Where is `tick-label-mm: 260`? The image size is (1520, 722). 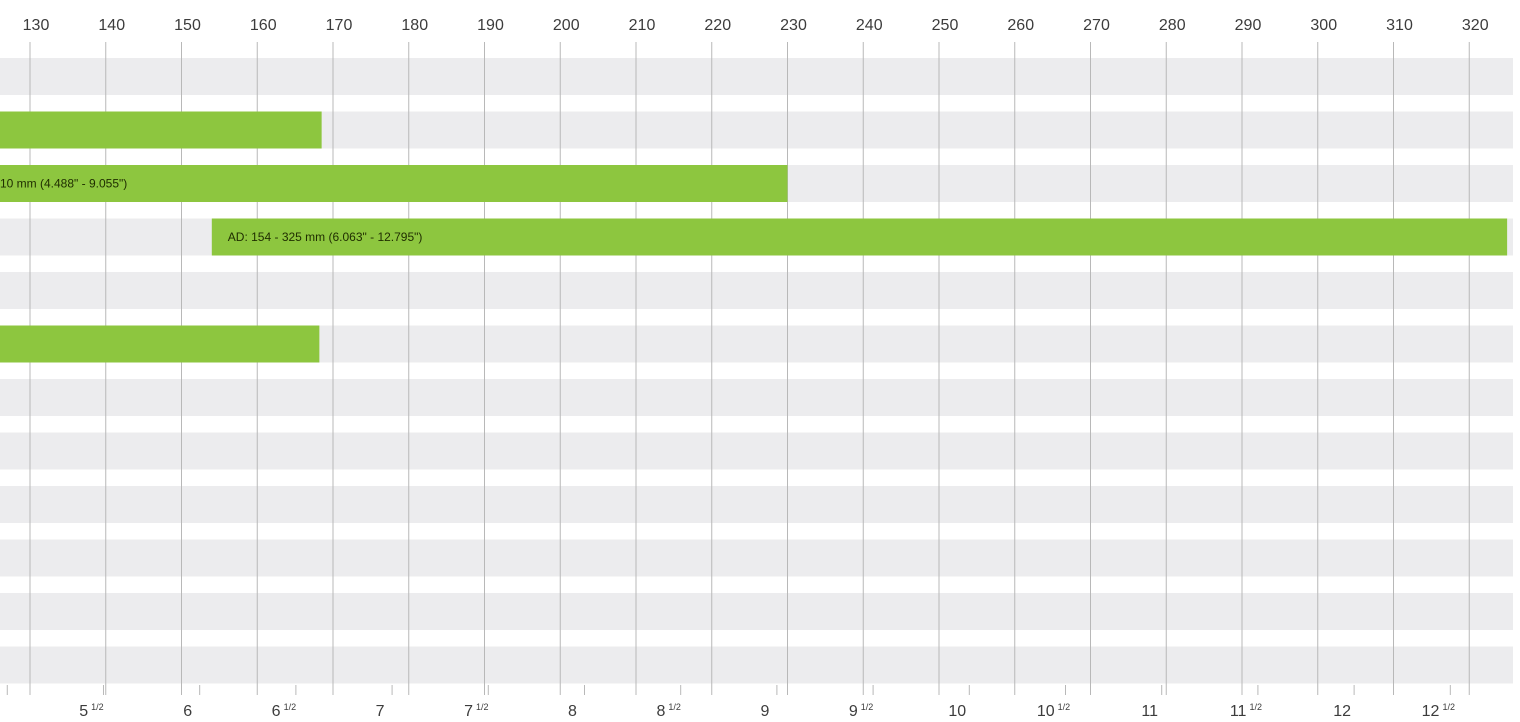 tick-label-mm: 260 is located at coordinates (1020, 25).